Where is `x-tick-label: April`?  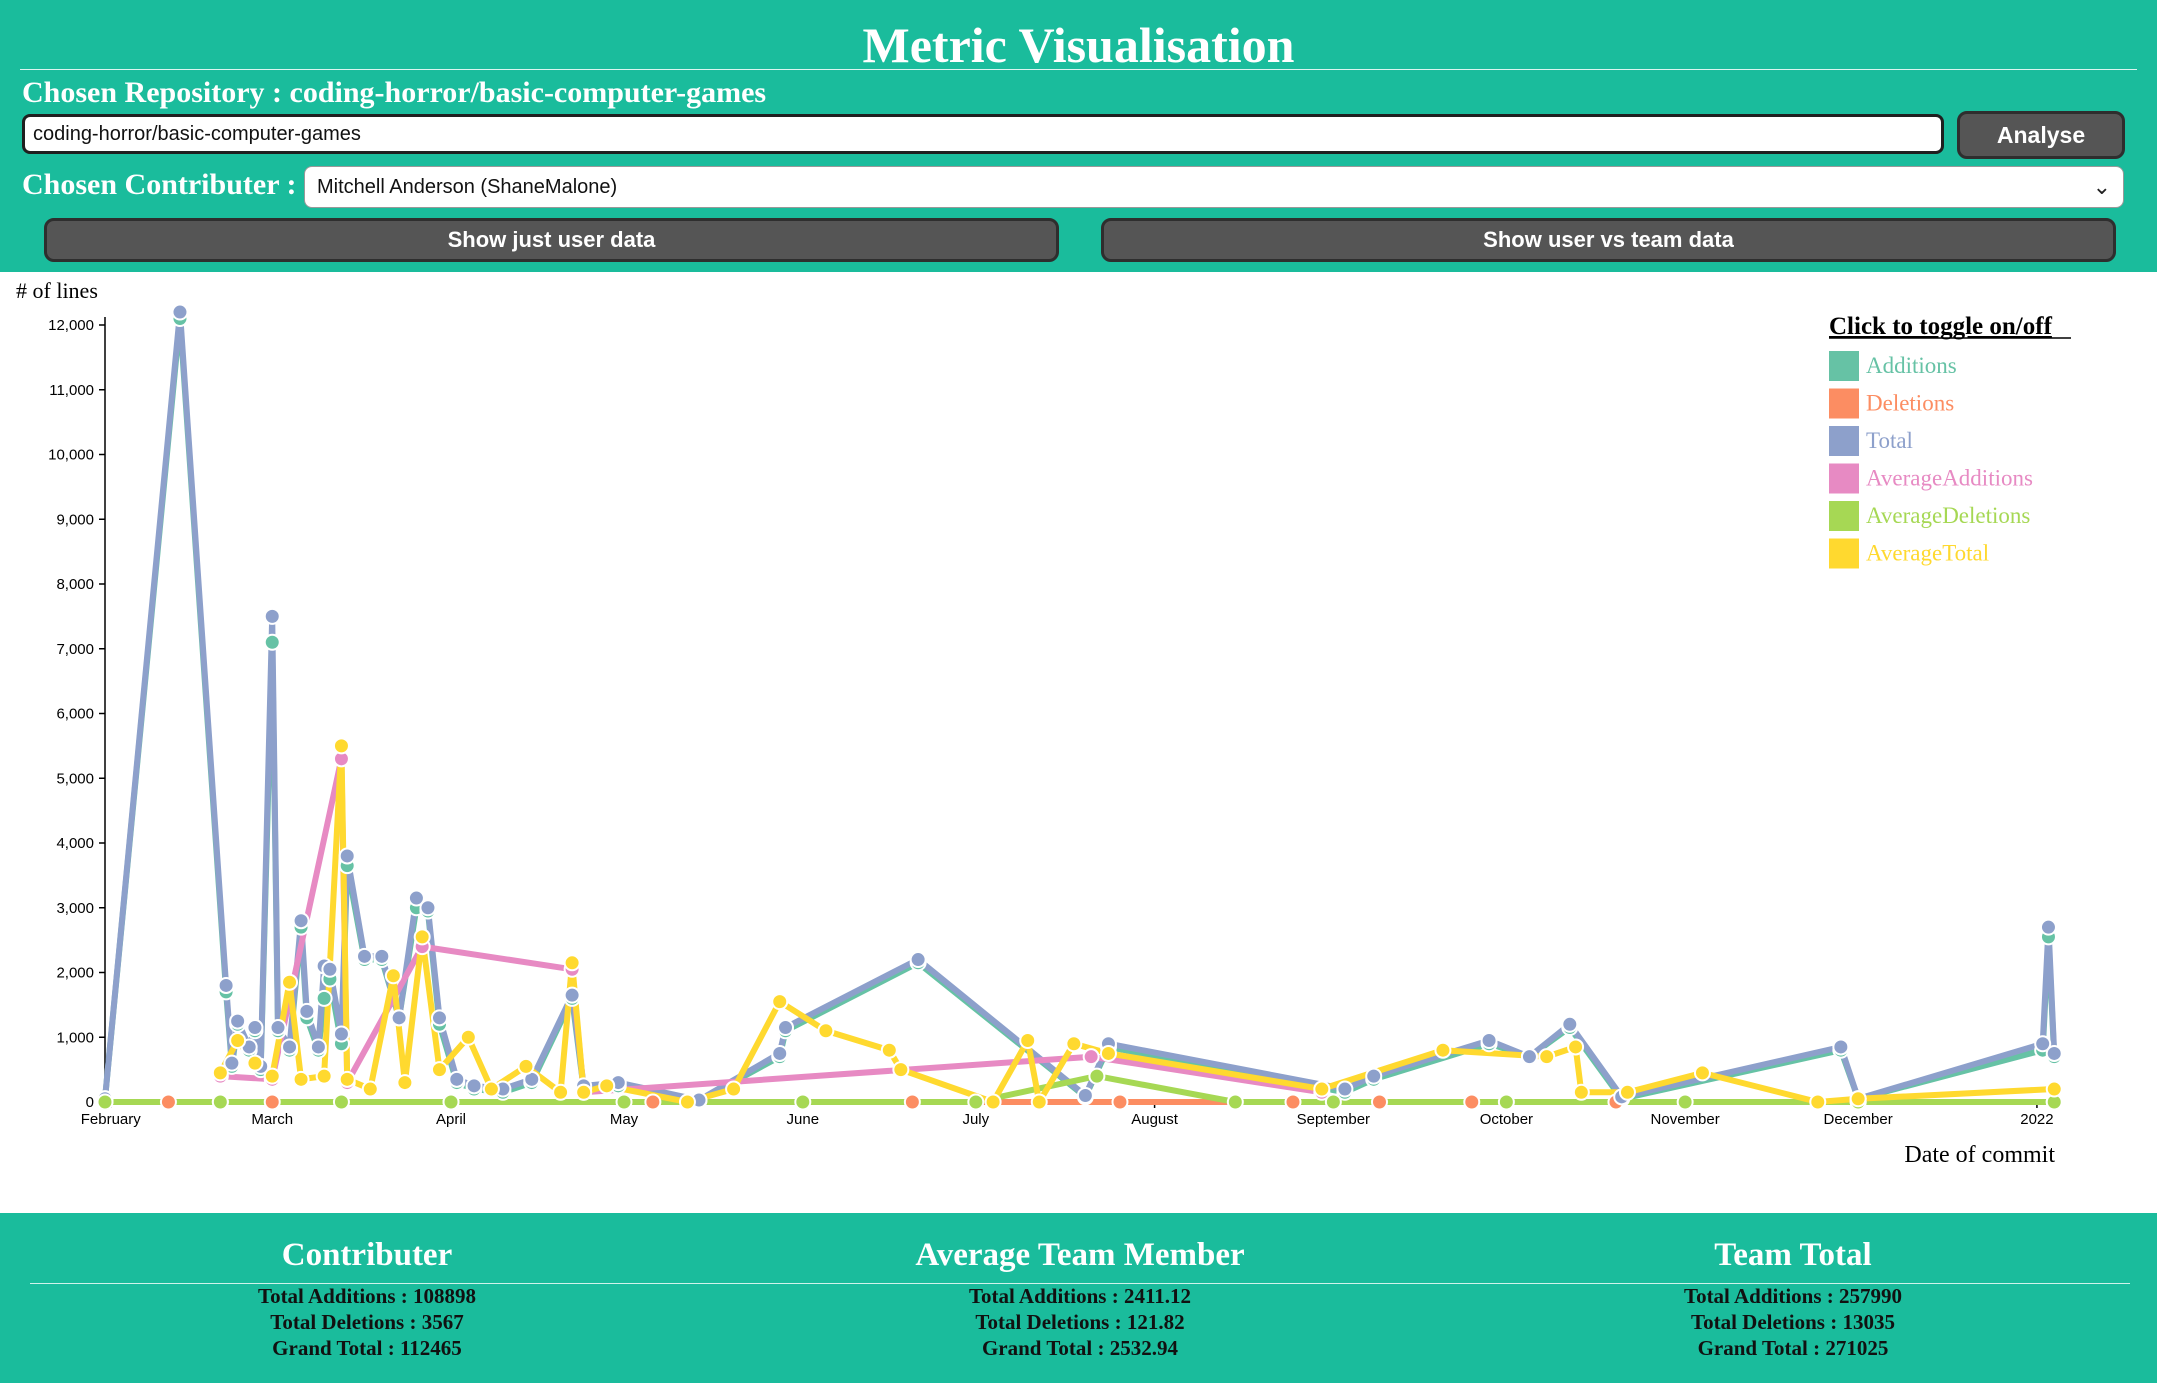 x-tick-label: April is located at coordinates (451, 1119).